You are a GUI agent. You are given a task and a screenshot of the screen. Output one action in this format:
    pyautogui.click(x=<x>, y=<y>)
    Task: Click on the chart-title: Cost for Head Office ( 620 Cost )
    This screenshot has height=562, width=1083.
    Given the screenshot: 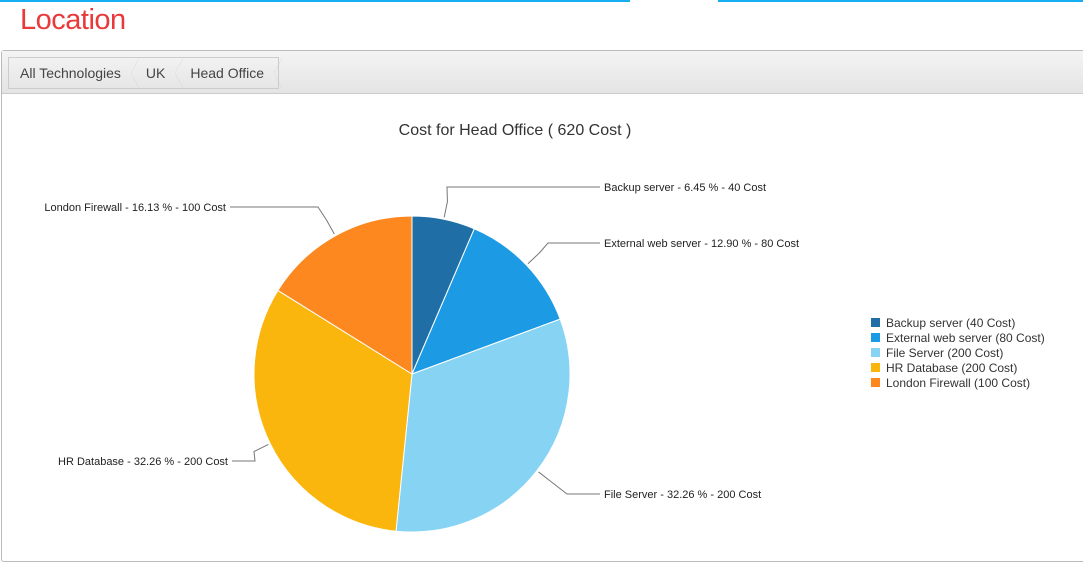 What is the action you would take?
    pyautogui.click(x=515, y=130)
    